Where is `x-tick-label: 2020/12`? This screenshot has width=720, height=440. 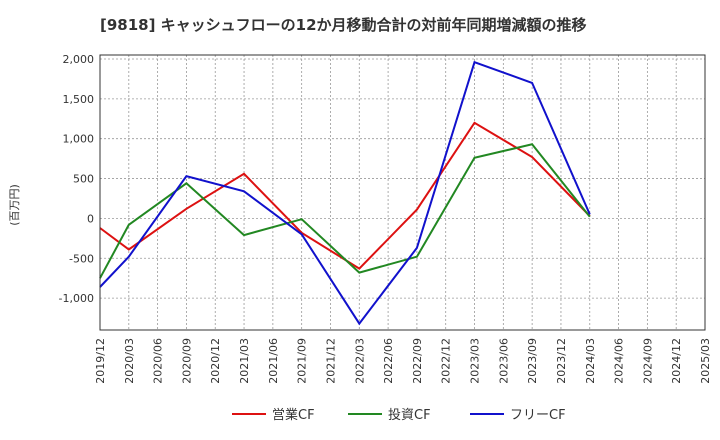
x-tick-label: 2020/12 is located at coordinates (215, 361).